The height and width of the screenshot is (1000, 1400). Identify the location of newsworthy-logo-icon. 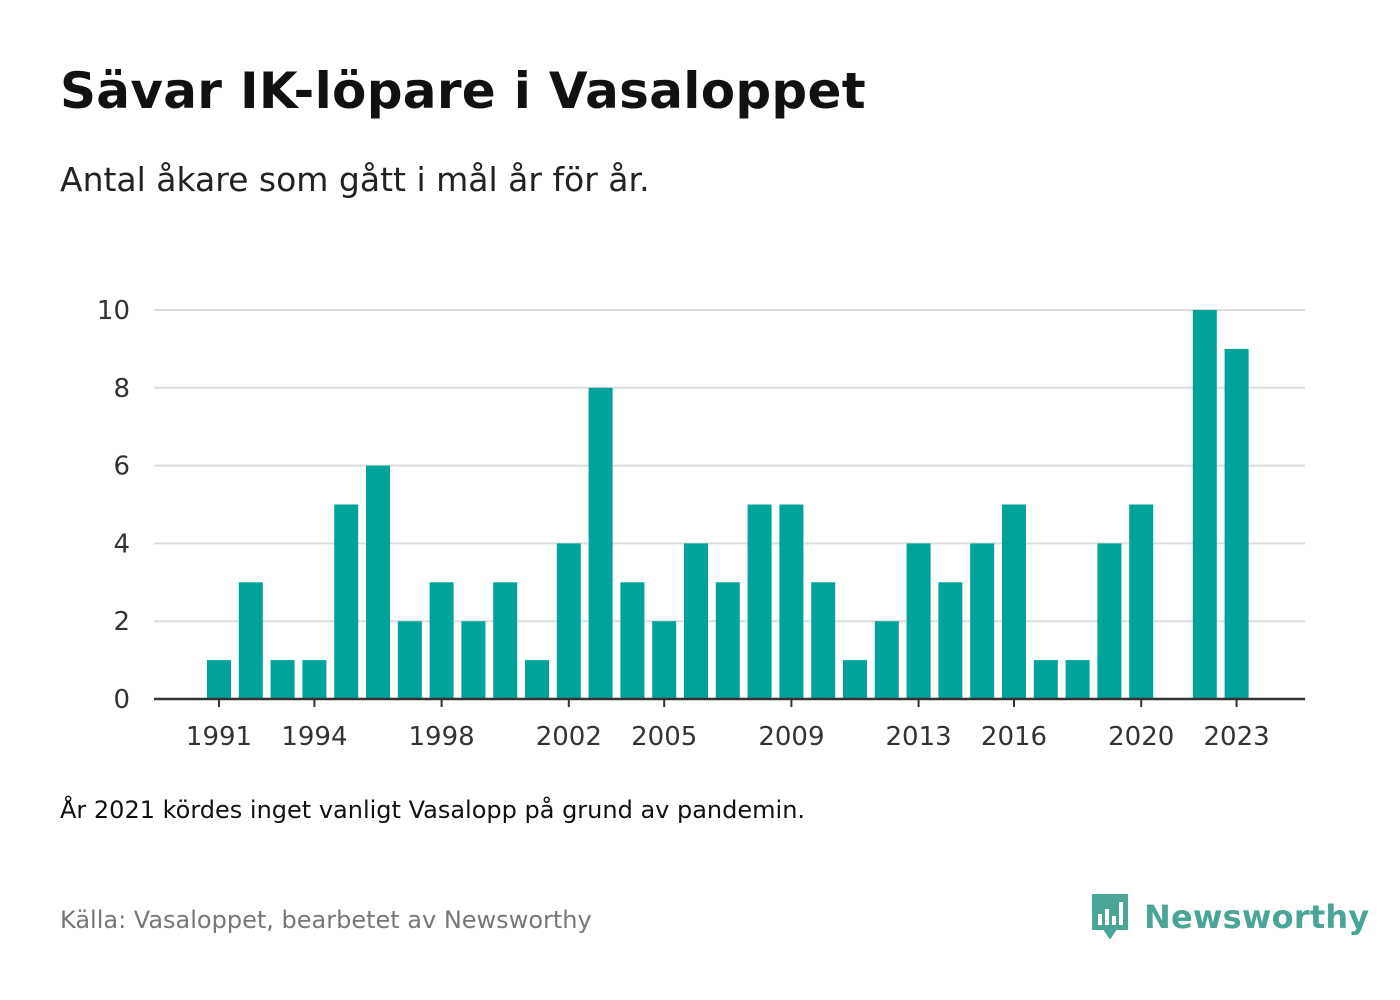
(1110, 916).